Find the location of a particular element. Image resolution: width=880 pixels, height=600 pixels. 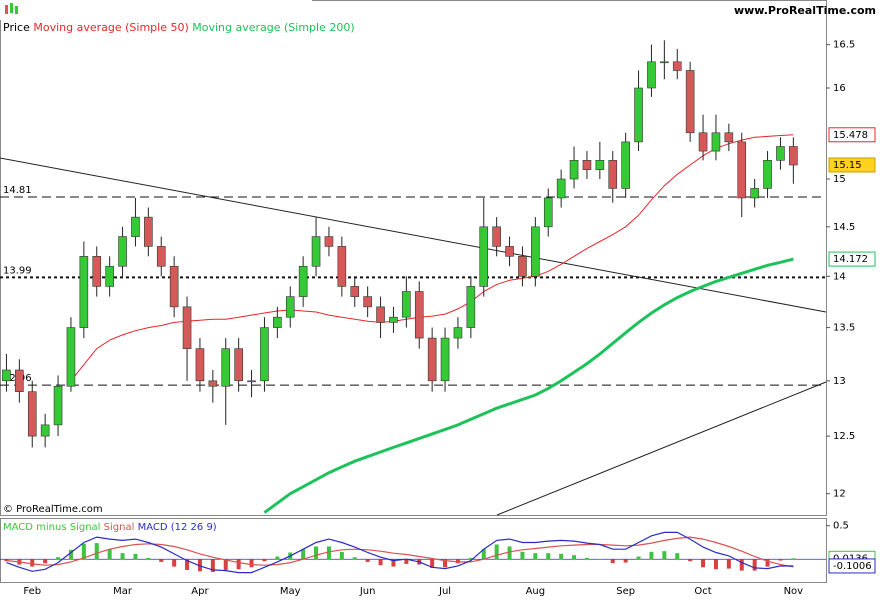

x-tick-label: May is located at coordinates (290, 591).